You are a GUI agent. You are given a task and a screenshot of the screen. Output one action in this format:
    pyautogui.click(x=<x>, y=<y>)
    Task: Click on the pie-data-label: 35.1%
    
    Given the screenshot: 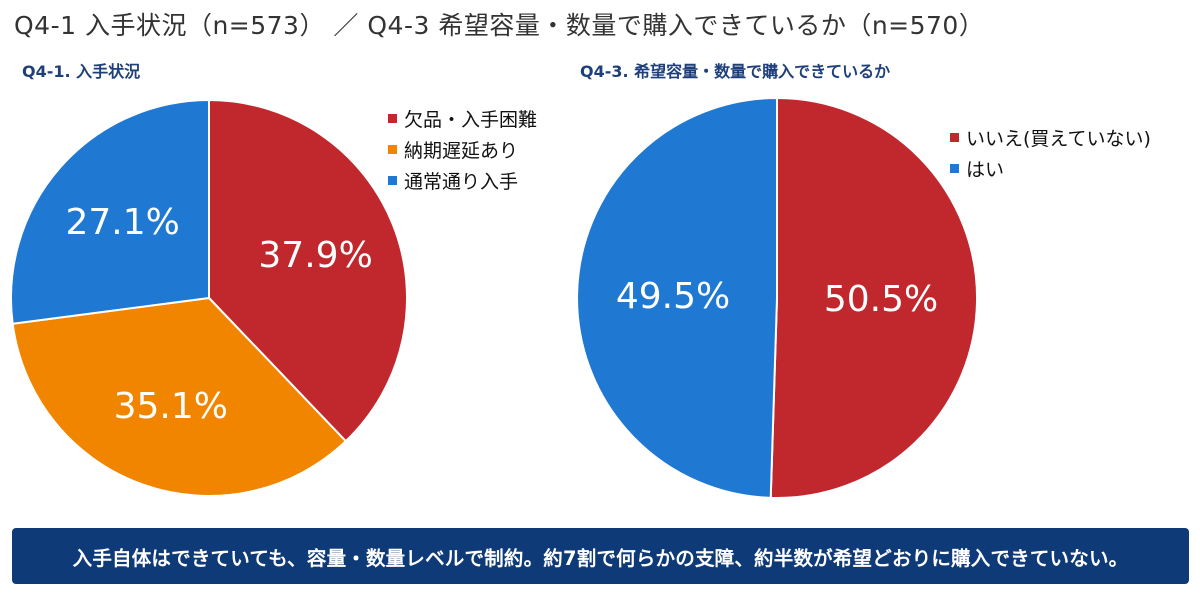 What is the action you would take?
    pyautogui.click(x=171, y=406)
    